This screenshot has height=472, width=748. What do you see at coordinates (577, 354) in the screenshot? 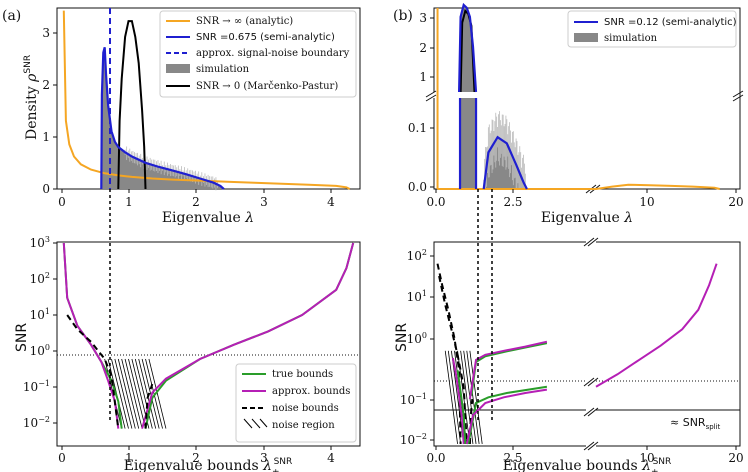
I see `bound-lines` at bounding box center [577, 354].